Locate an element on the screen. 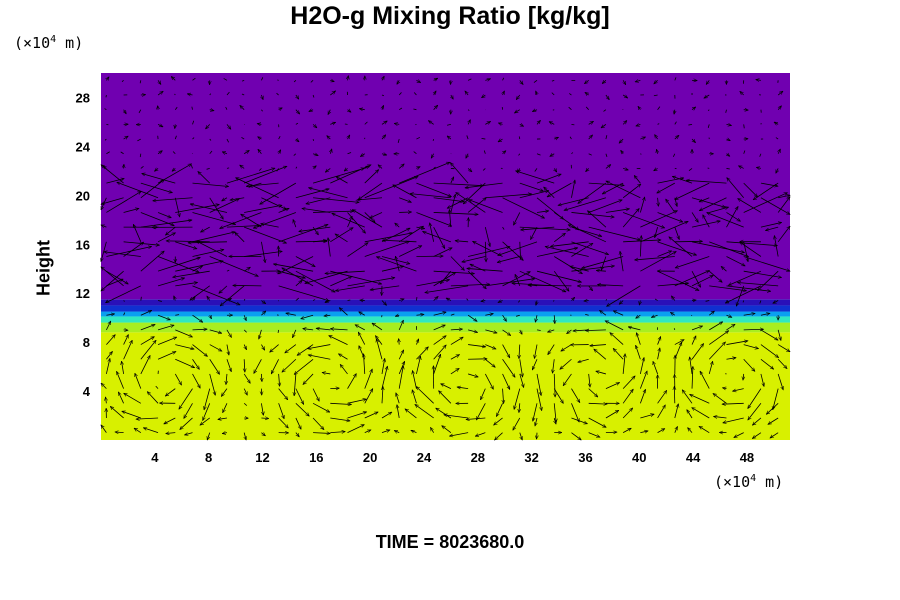 This screenshot has width=900, height=600. y-tick-label: 20 is located at coordinates (83, 195).